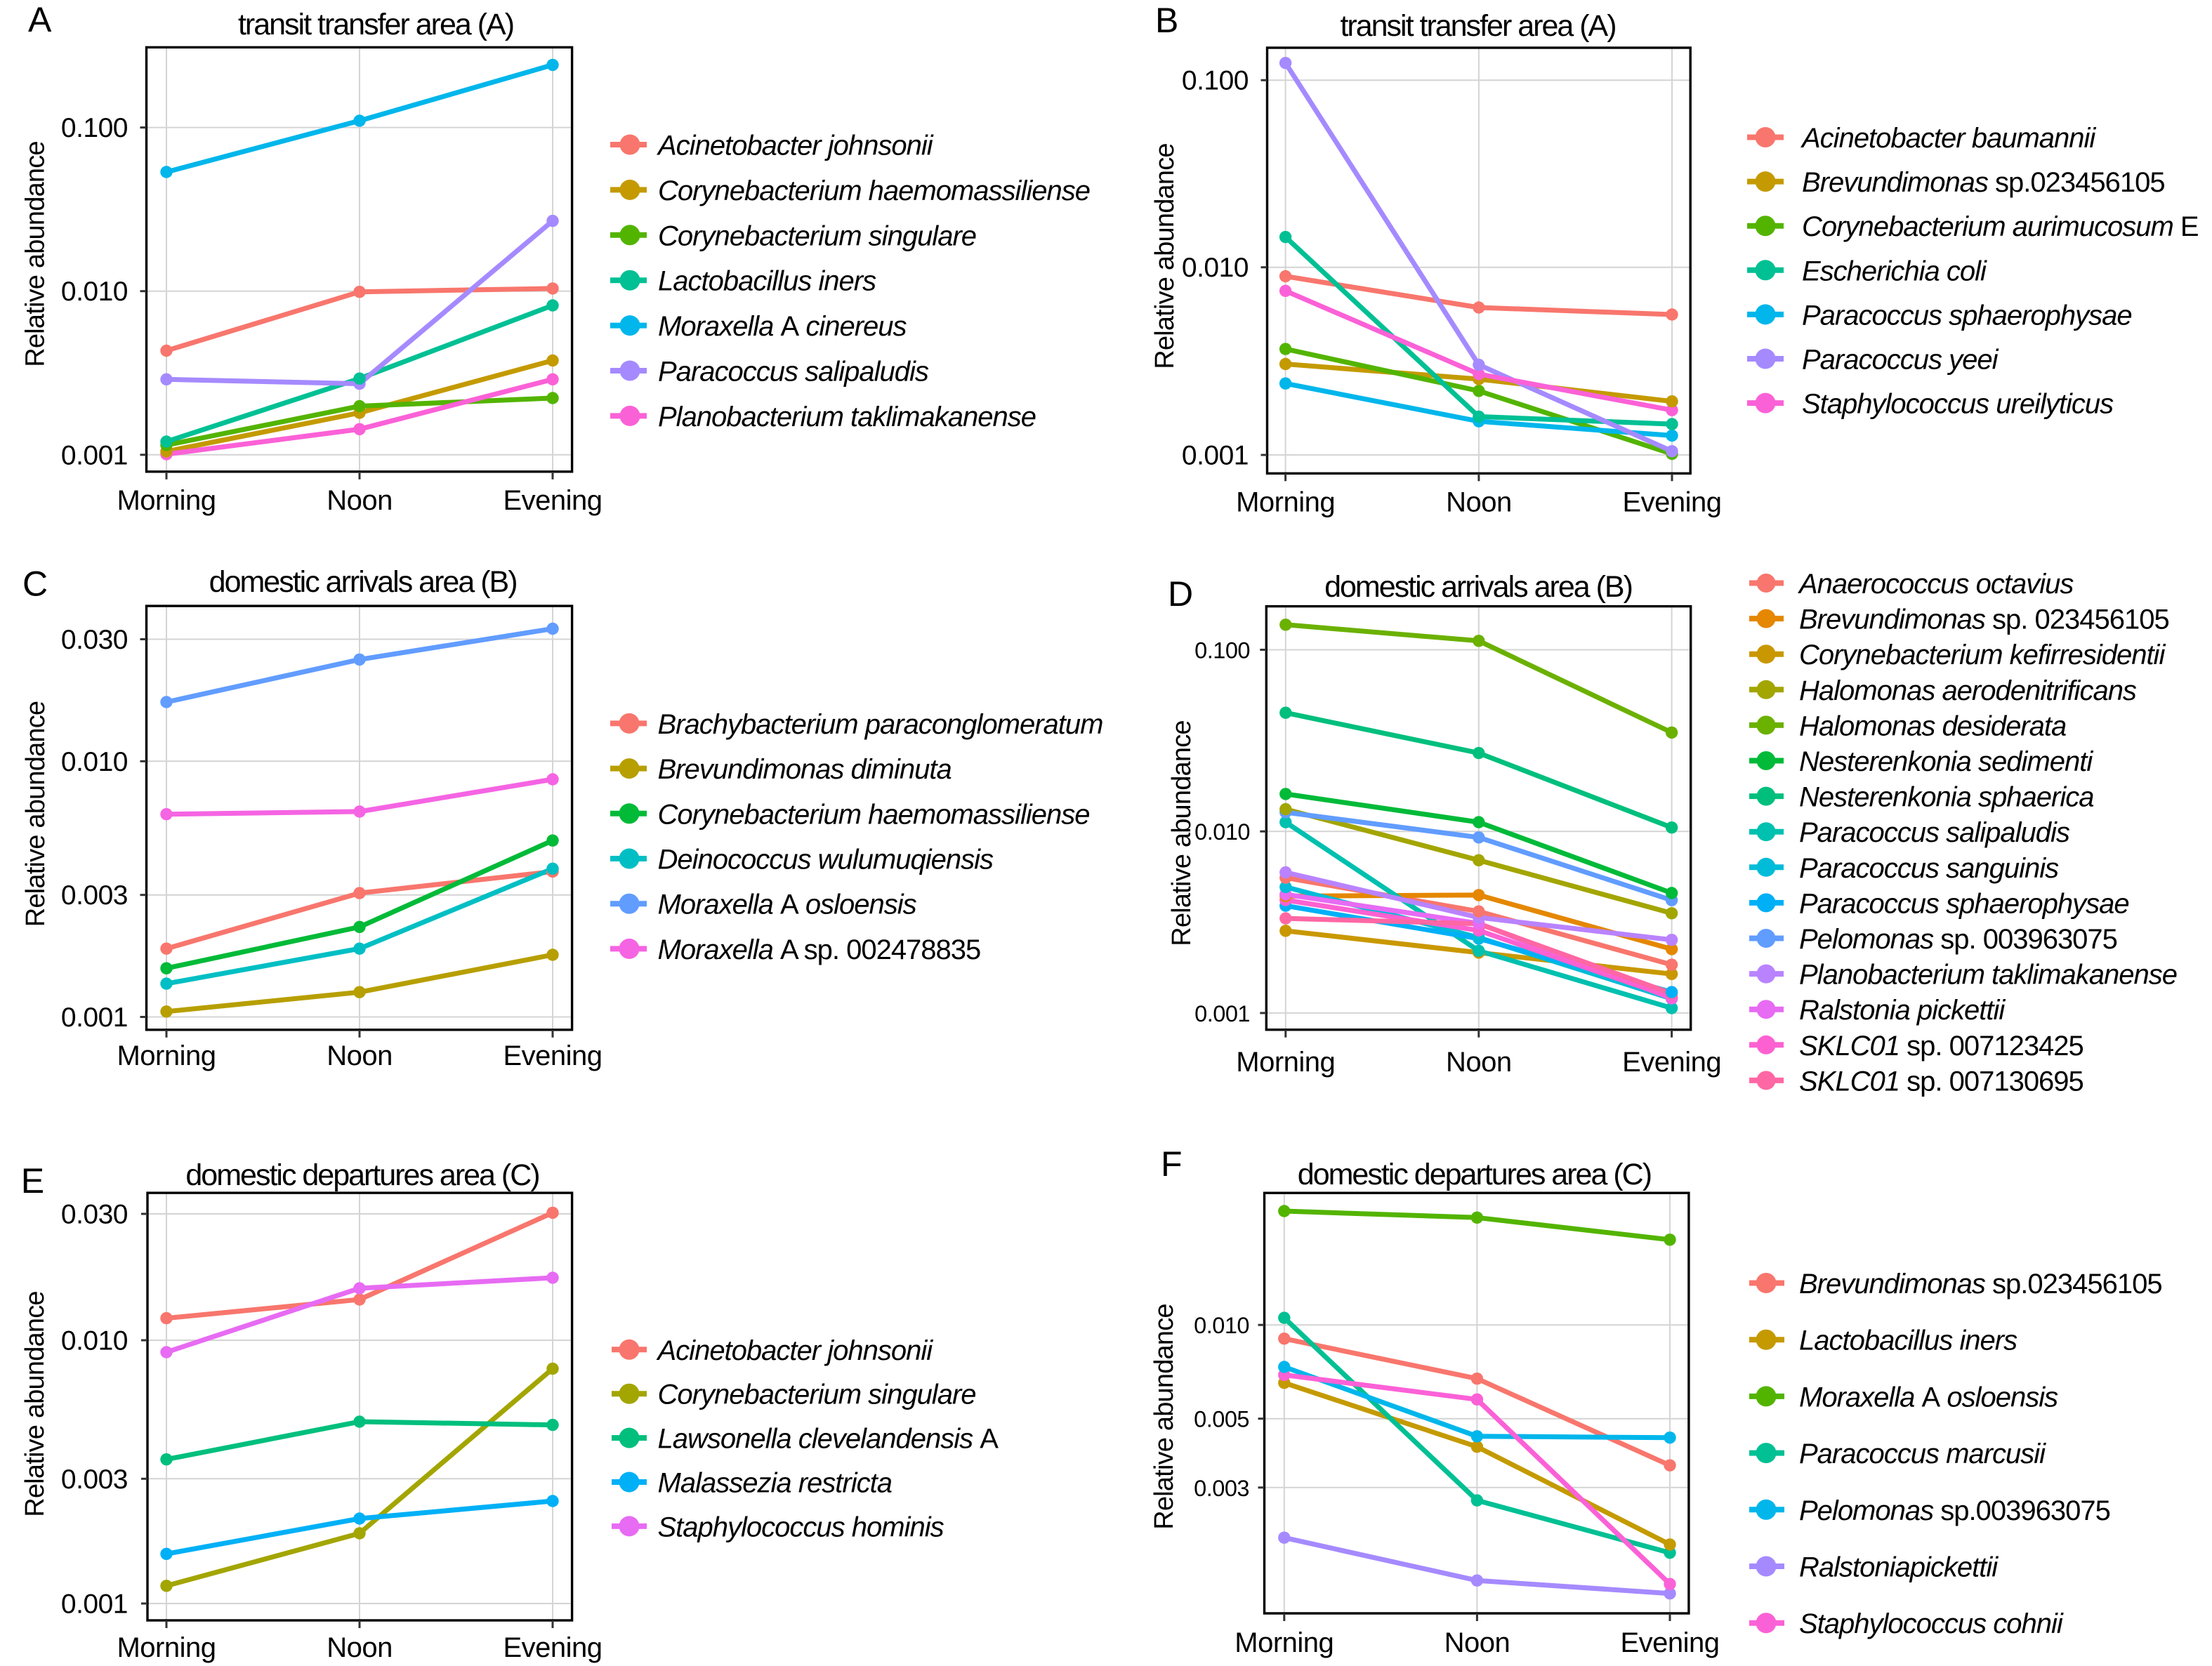 This screenshot has width=2212, height=1666. I want to click on svg-text: Ralstoniapickettii, so click(1899, 1567).